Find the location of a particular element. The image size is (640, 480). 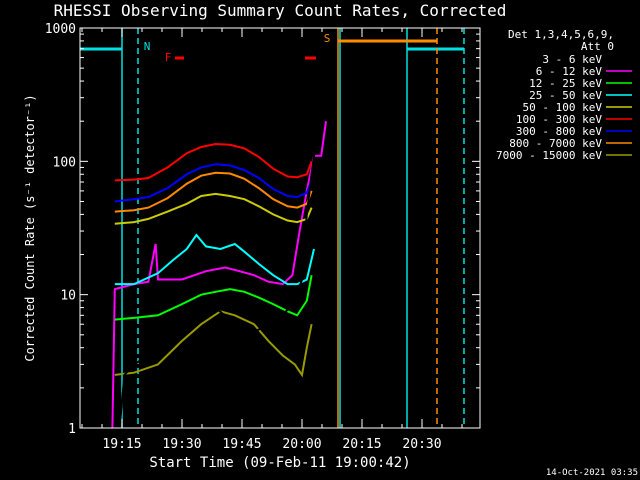

legend-label: 50 - 100 keV is located at coordinates (563, 107).